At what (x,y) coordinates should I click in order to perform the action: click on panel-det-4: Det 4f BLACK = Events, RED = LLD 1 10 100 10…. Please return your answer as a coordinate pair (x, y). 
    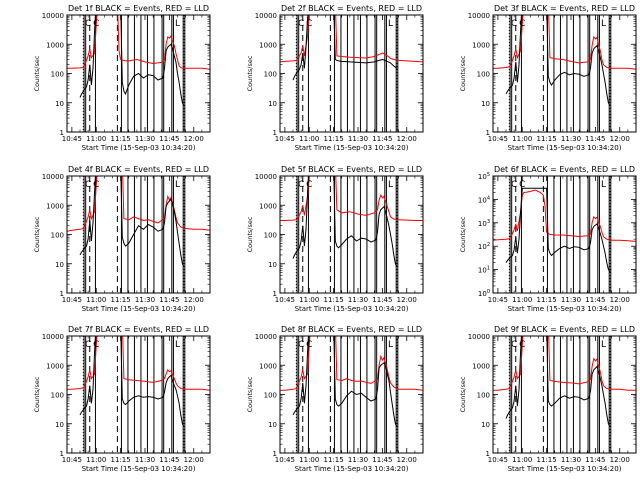
    Looking at the image, I should click on (122, 239).